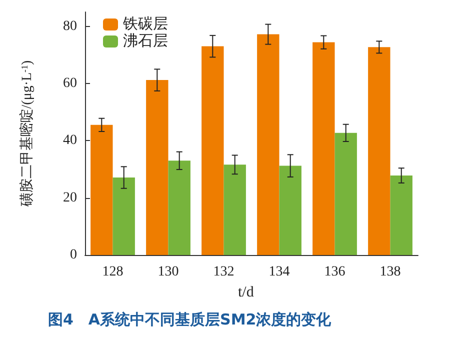  Describe the element at coordinates (27, 134) in the screenshot. I see `y-axis-title: 磺胺二甲基嘧啶/(μg·L-1)` at that location.